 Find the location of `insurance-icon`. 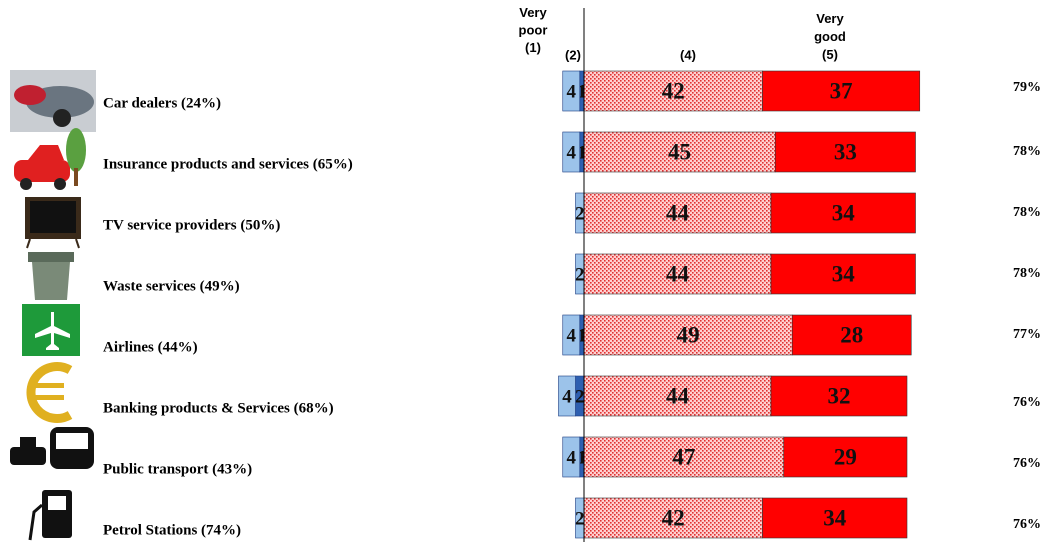

insurance-icon is located at coordinates (50, 159).